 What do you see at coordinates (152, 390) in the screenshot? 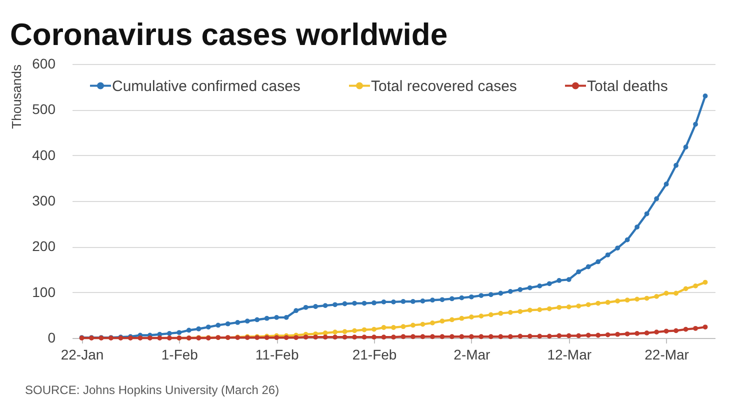
I see `source-note: SOURCE: Johns Hopkins University (March 26)` at bounding box center [152, 390].